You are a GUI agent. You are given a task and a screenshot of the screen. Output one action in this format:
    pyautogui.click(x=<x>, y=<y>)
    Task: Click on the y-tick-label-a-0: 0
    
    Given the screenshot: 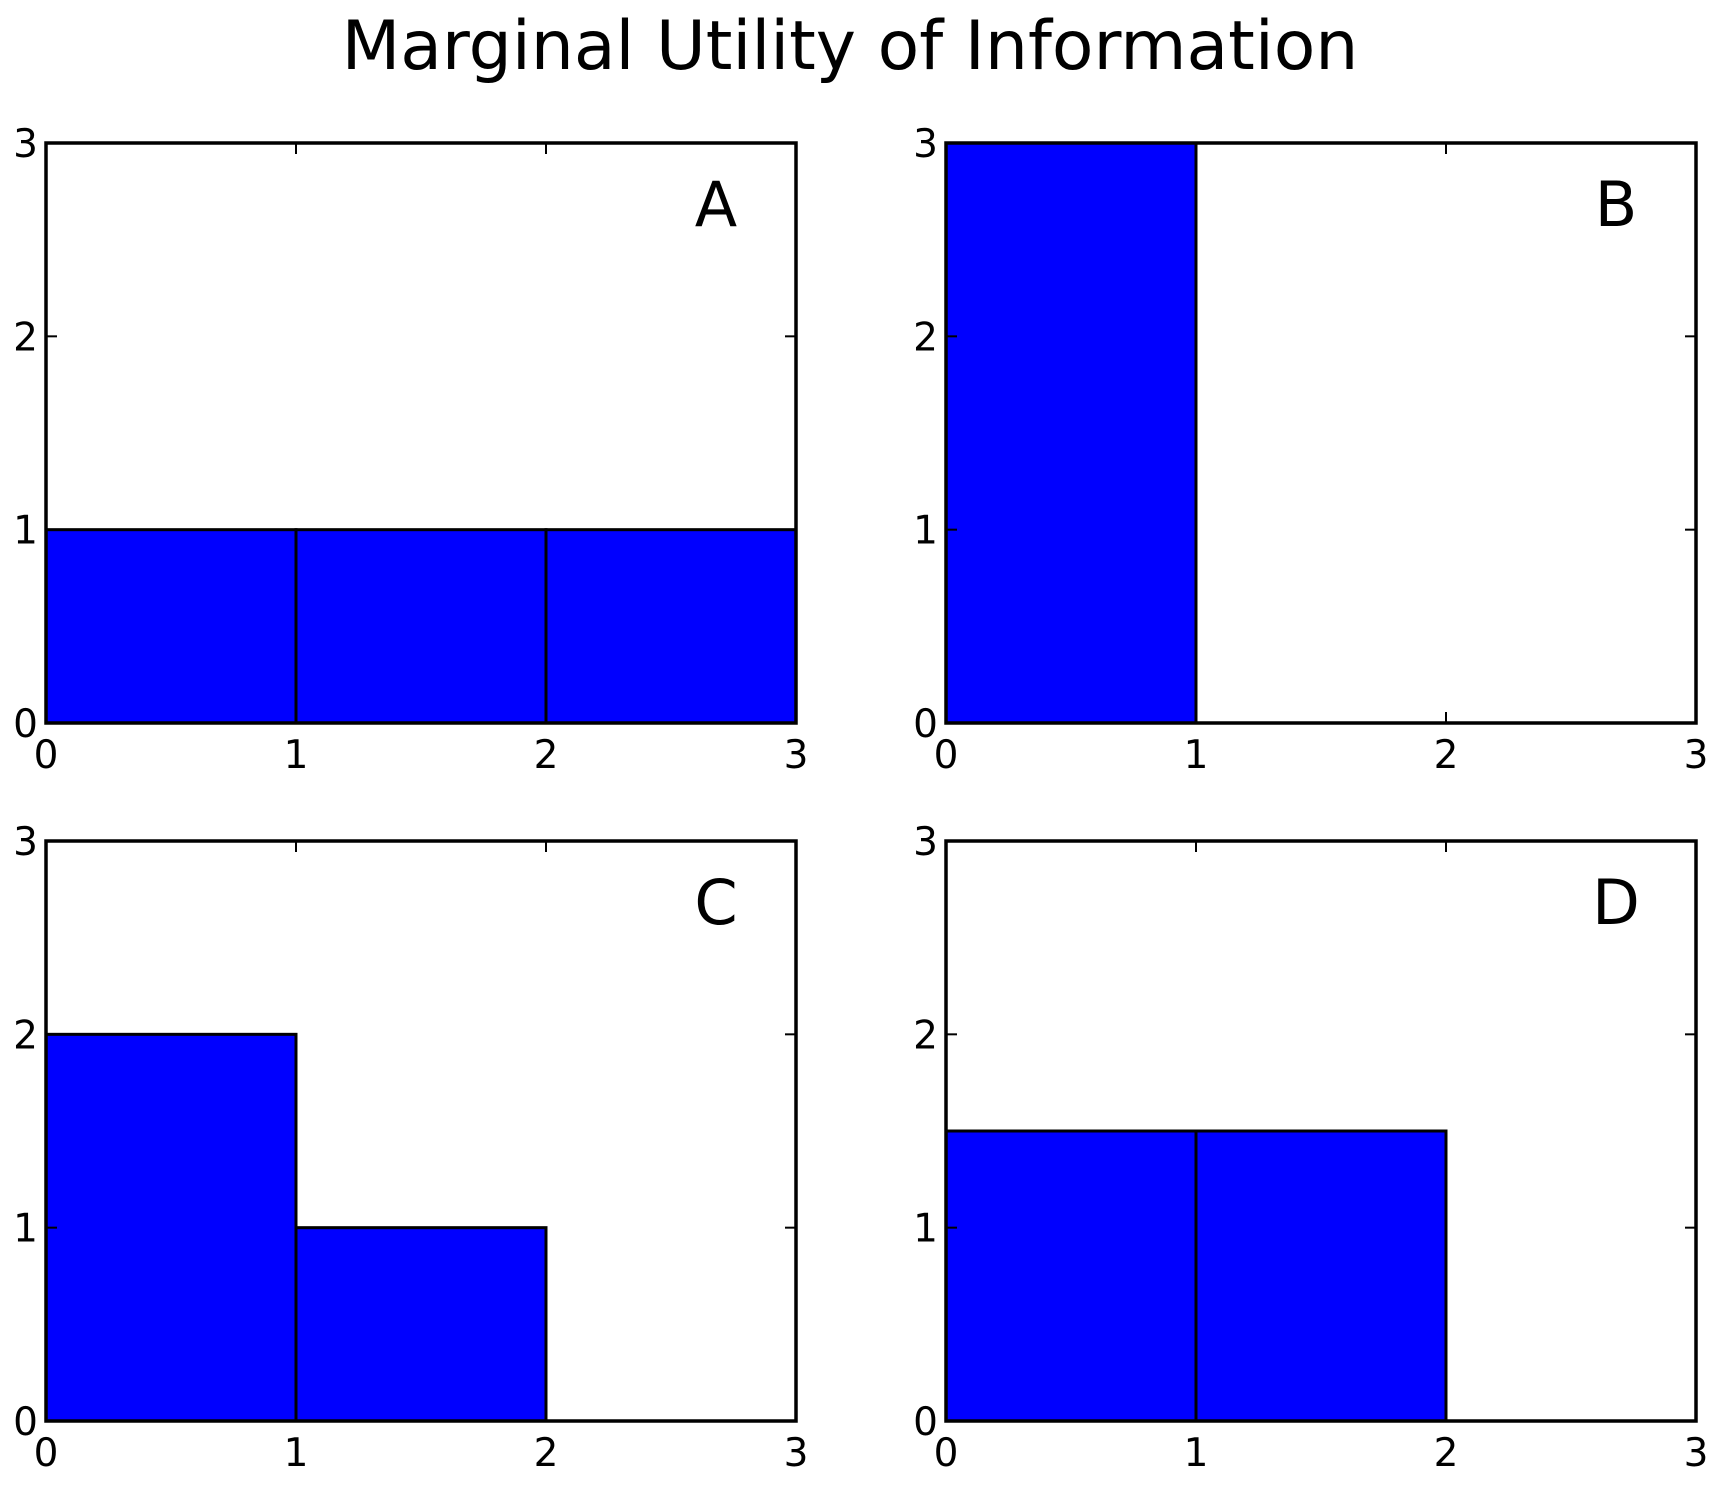 What is the action you would take?
    pyautogui.click(x=25, y=724)
    